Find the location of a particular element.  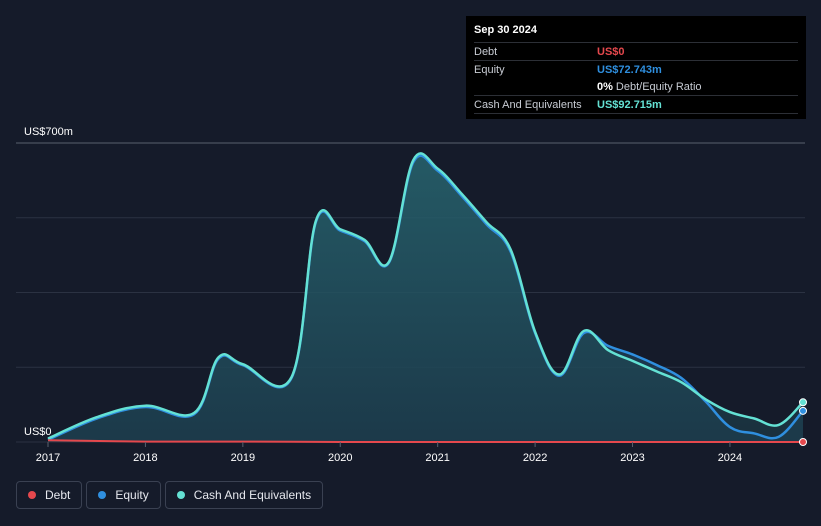

tooltip-row-debt: Debt US$0 is located at coordinates (636, 51).